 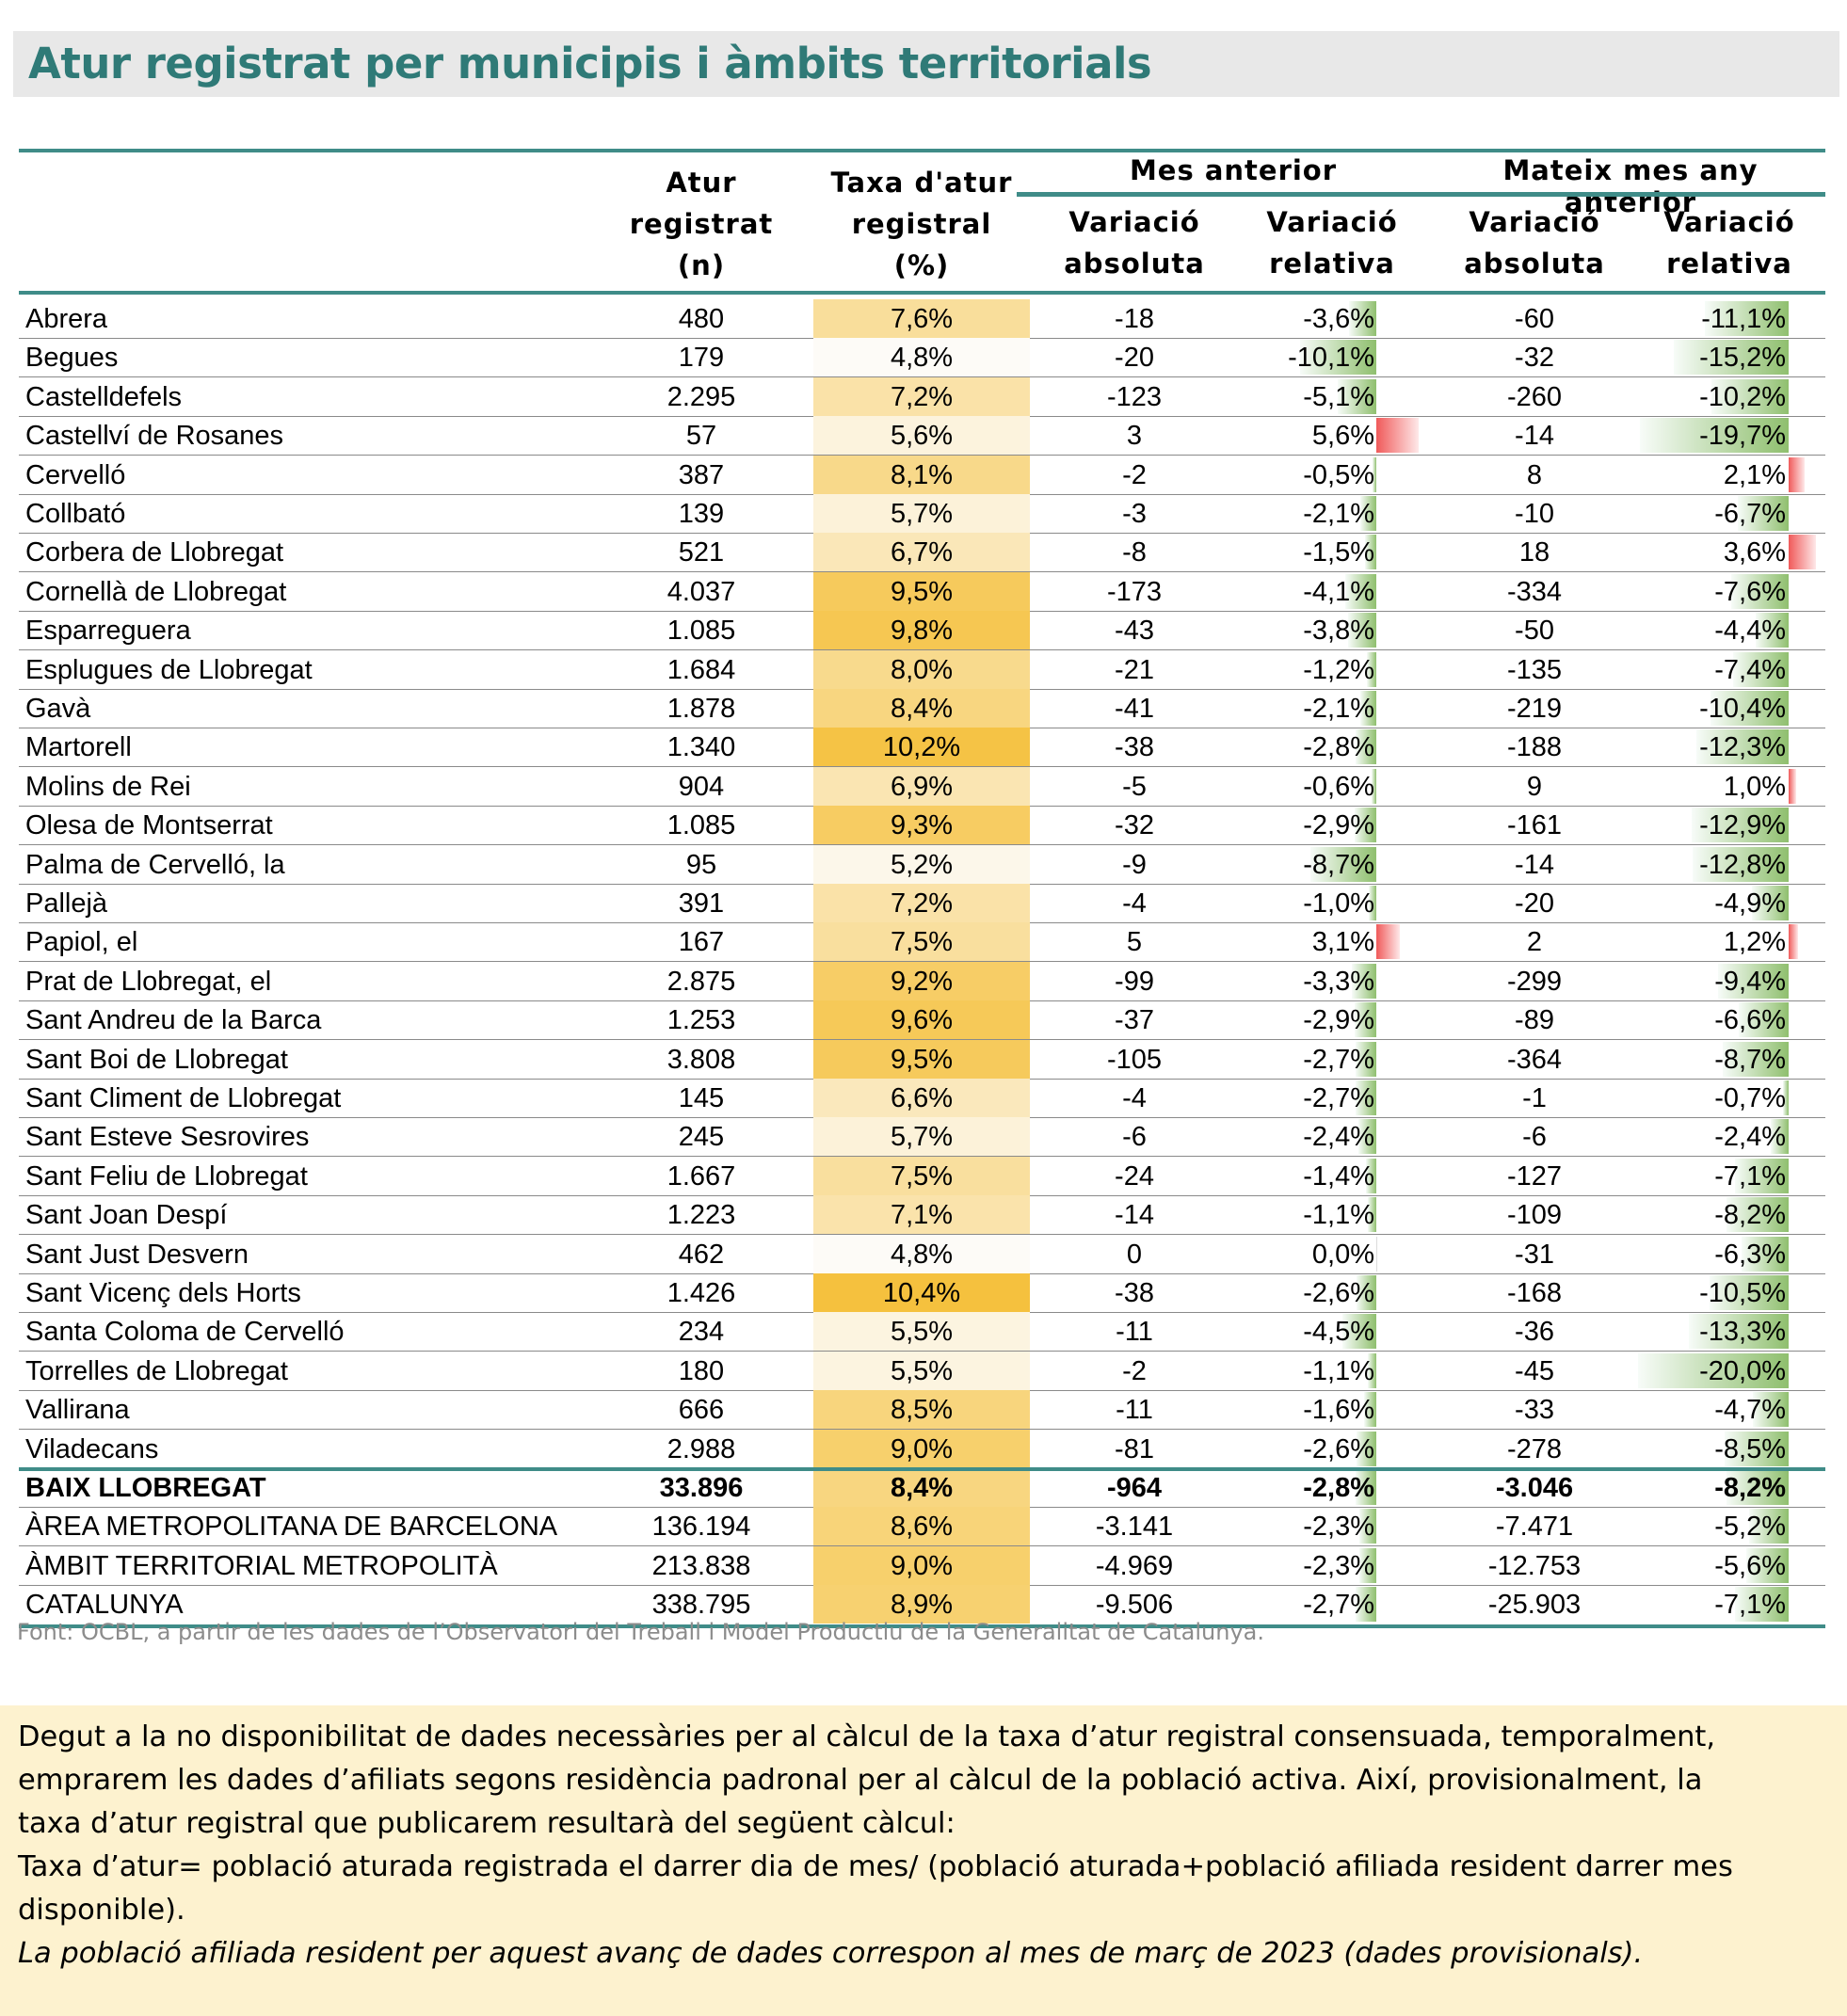 I want to click on year-abs-value: -299, so click(x=1534, y=981).